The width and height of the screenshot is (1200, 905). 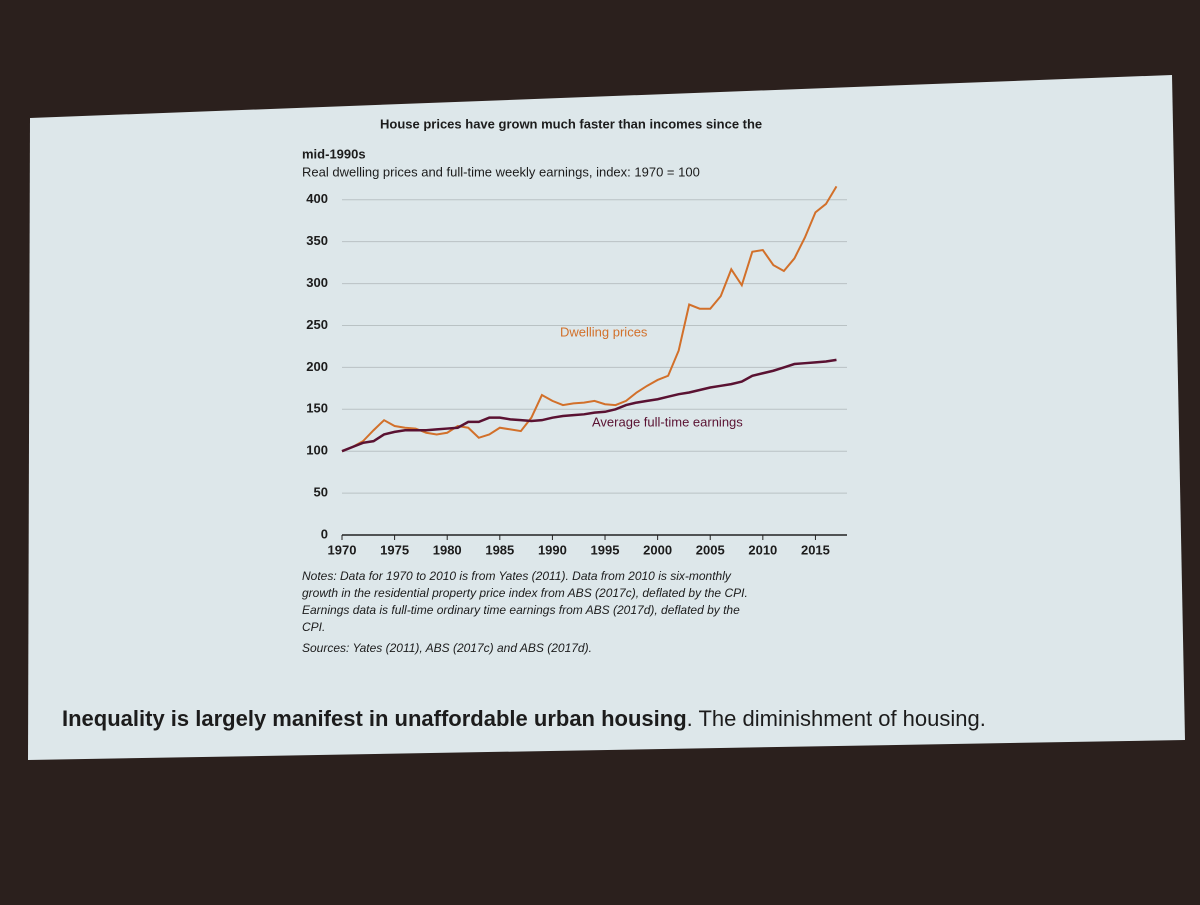 What do you see at coordinates (317, 198) in the screenshot?
I see `y-tick-label: 400` at bounding box center [317, 198].